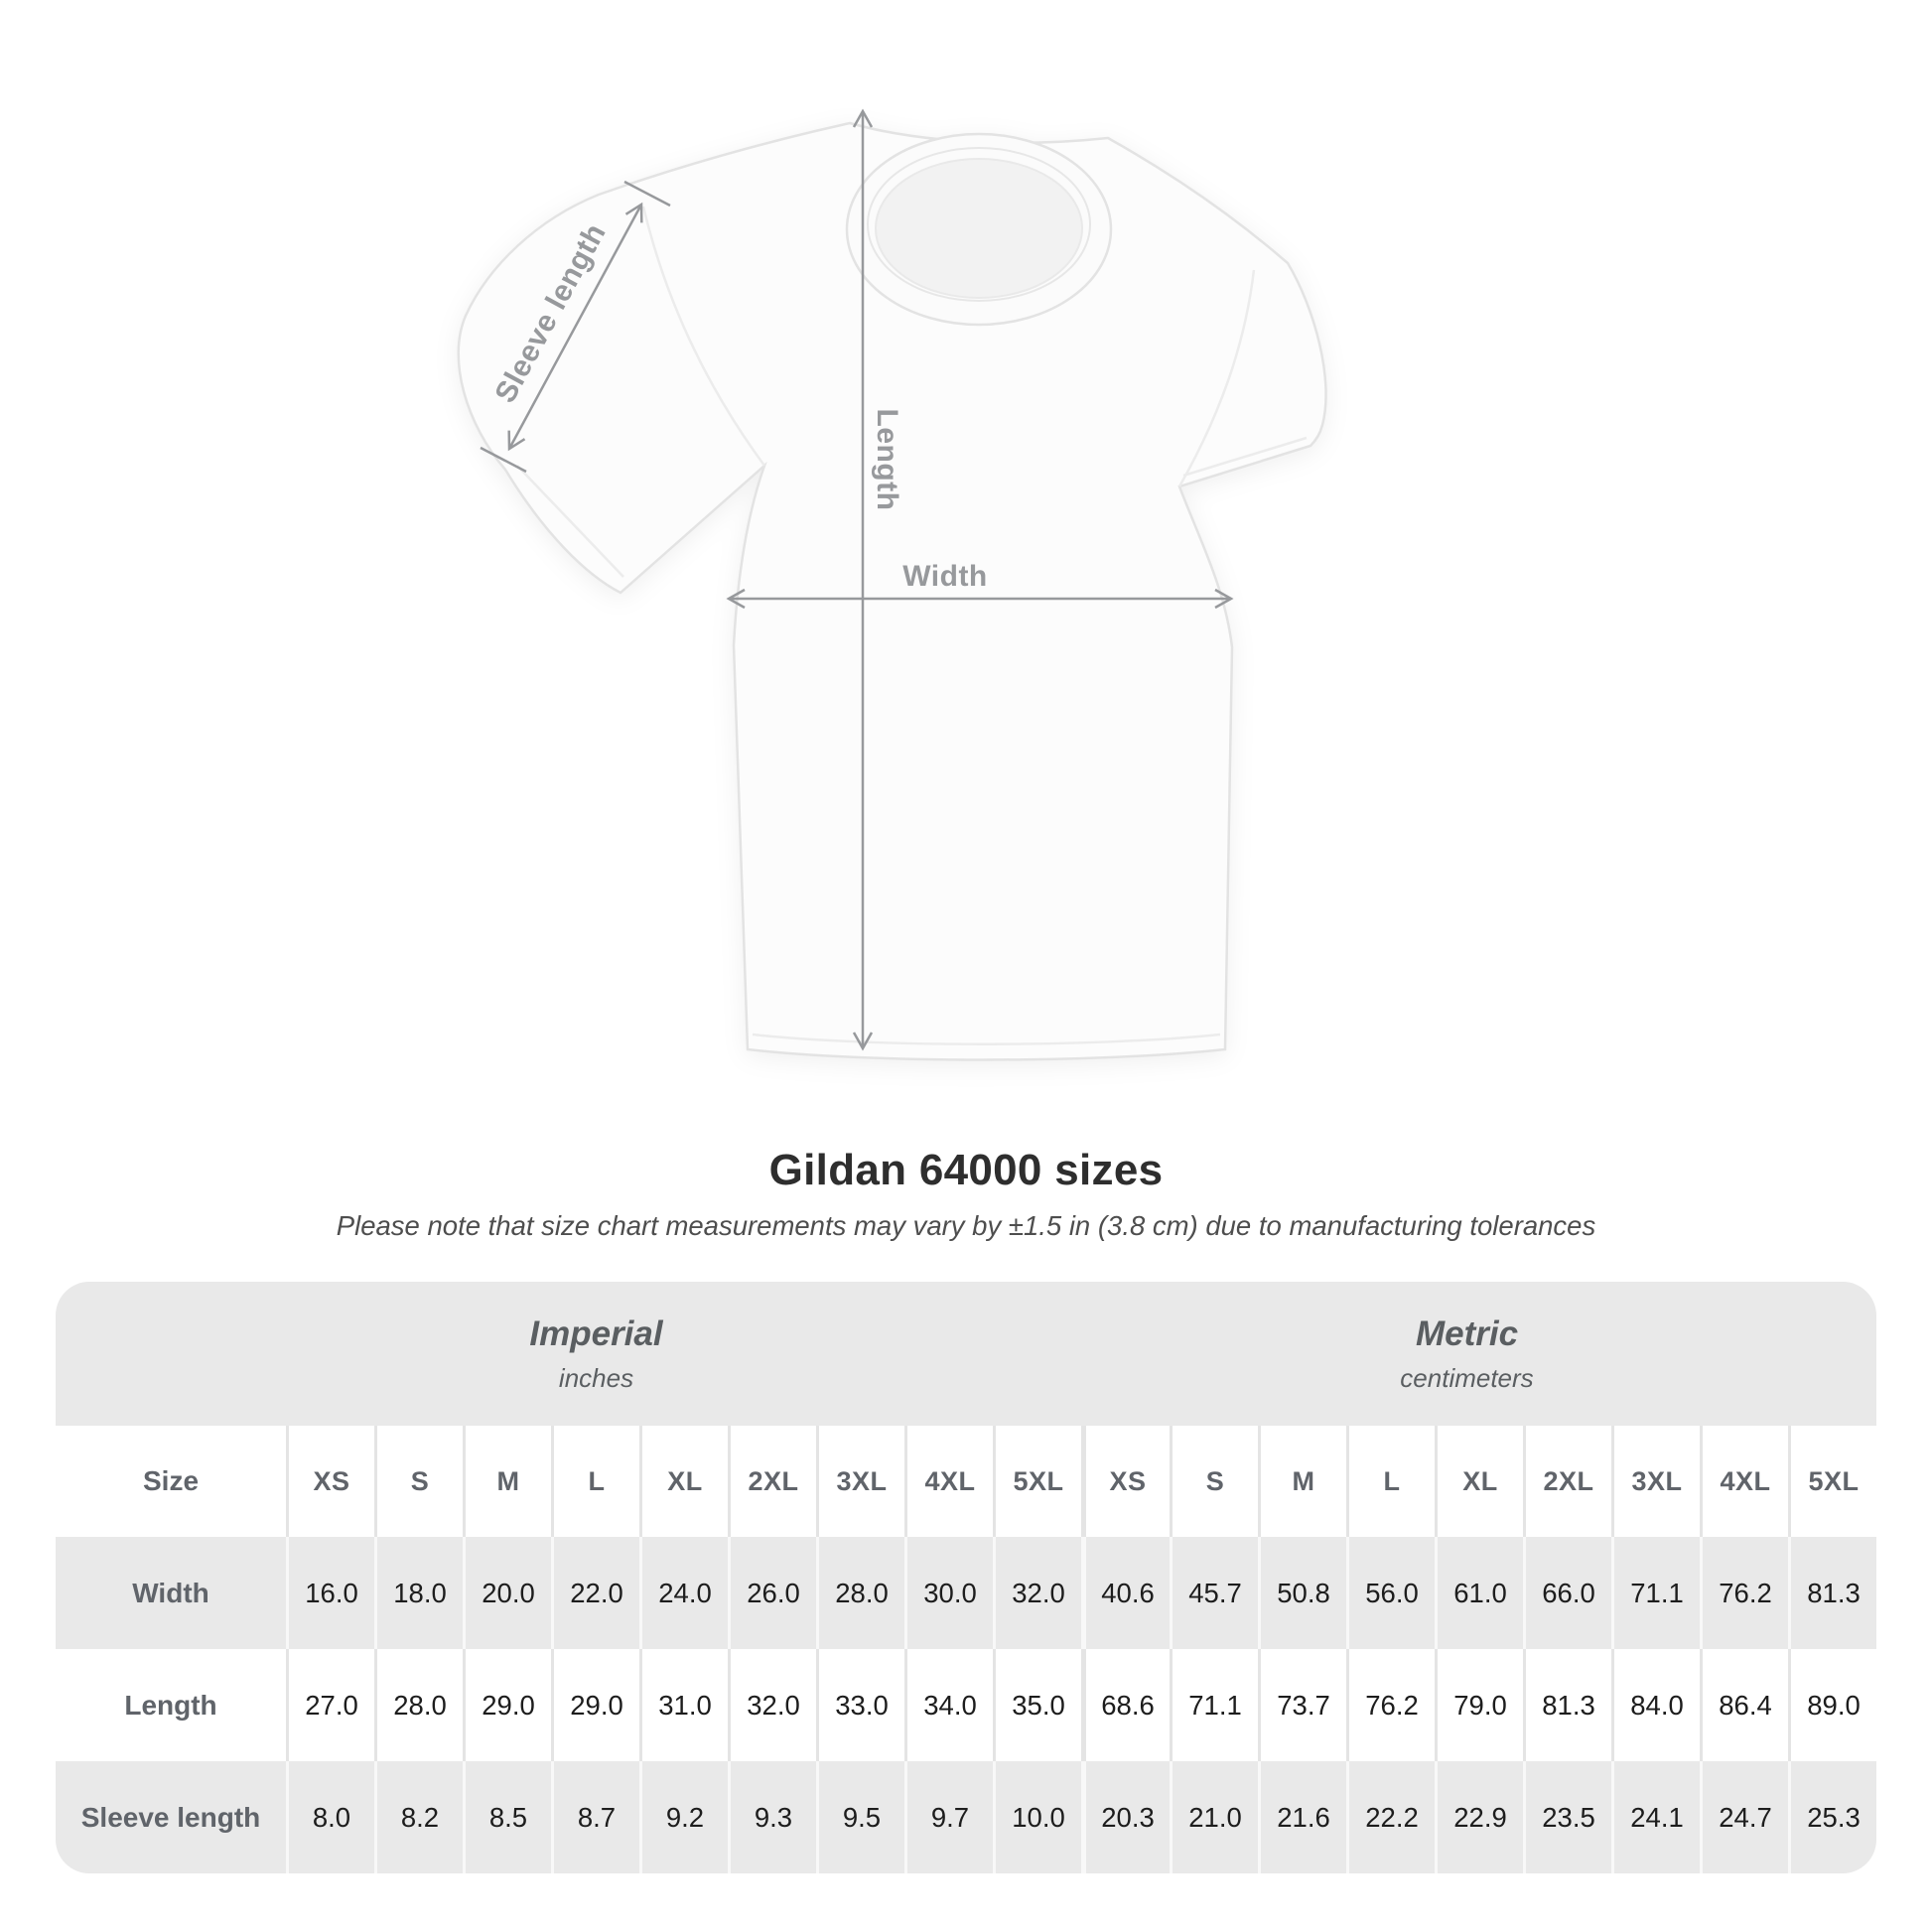  Describe the element at coordinates (1390, 1817) in the screenshot. I see `size-value-cell: 22.2` at that location.